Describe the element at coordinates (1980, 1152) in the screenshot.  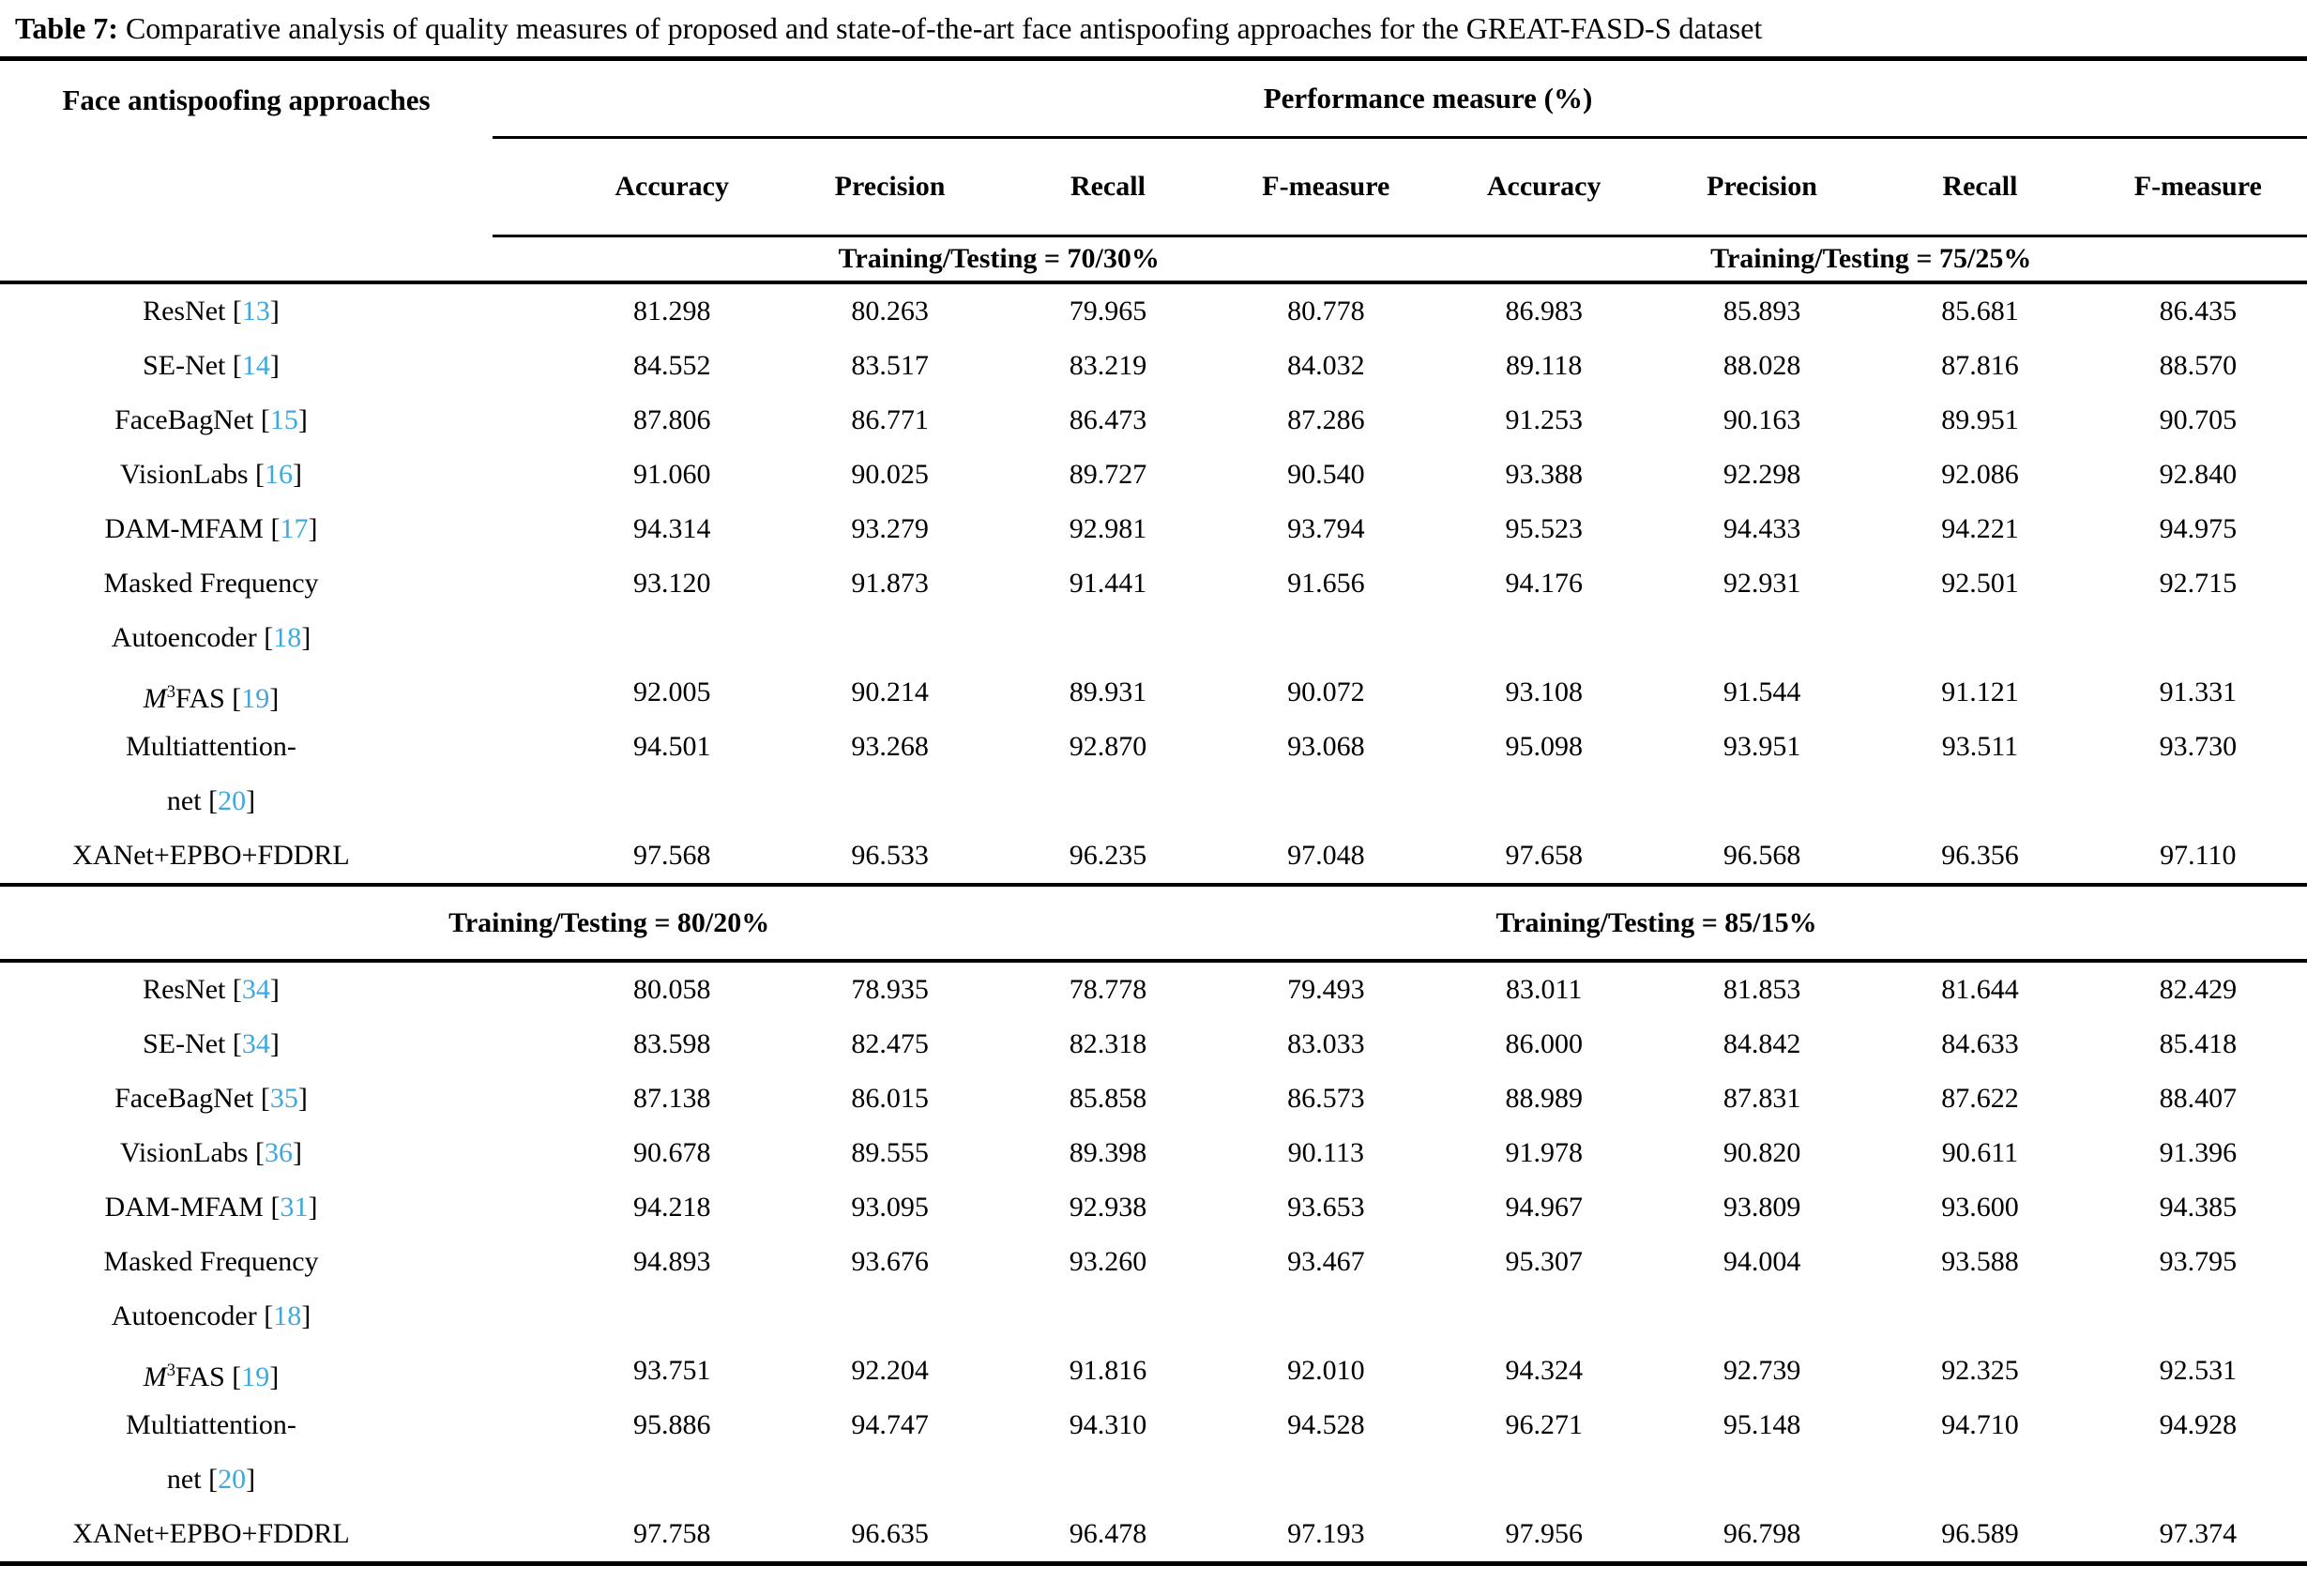
I see `value-cell: 90.611` at that location.